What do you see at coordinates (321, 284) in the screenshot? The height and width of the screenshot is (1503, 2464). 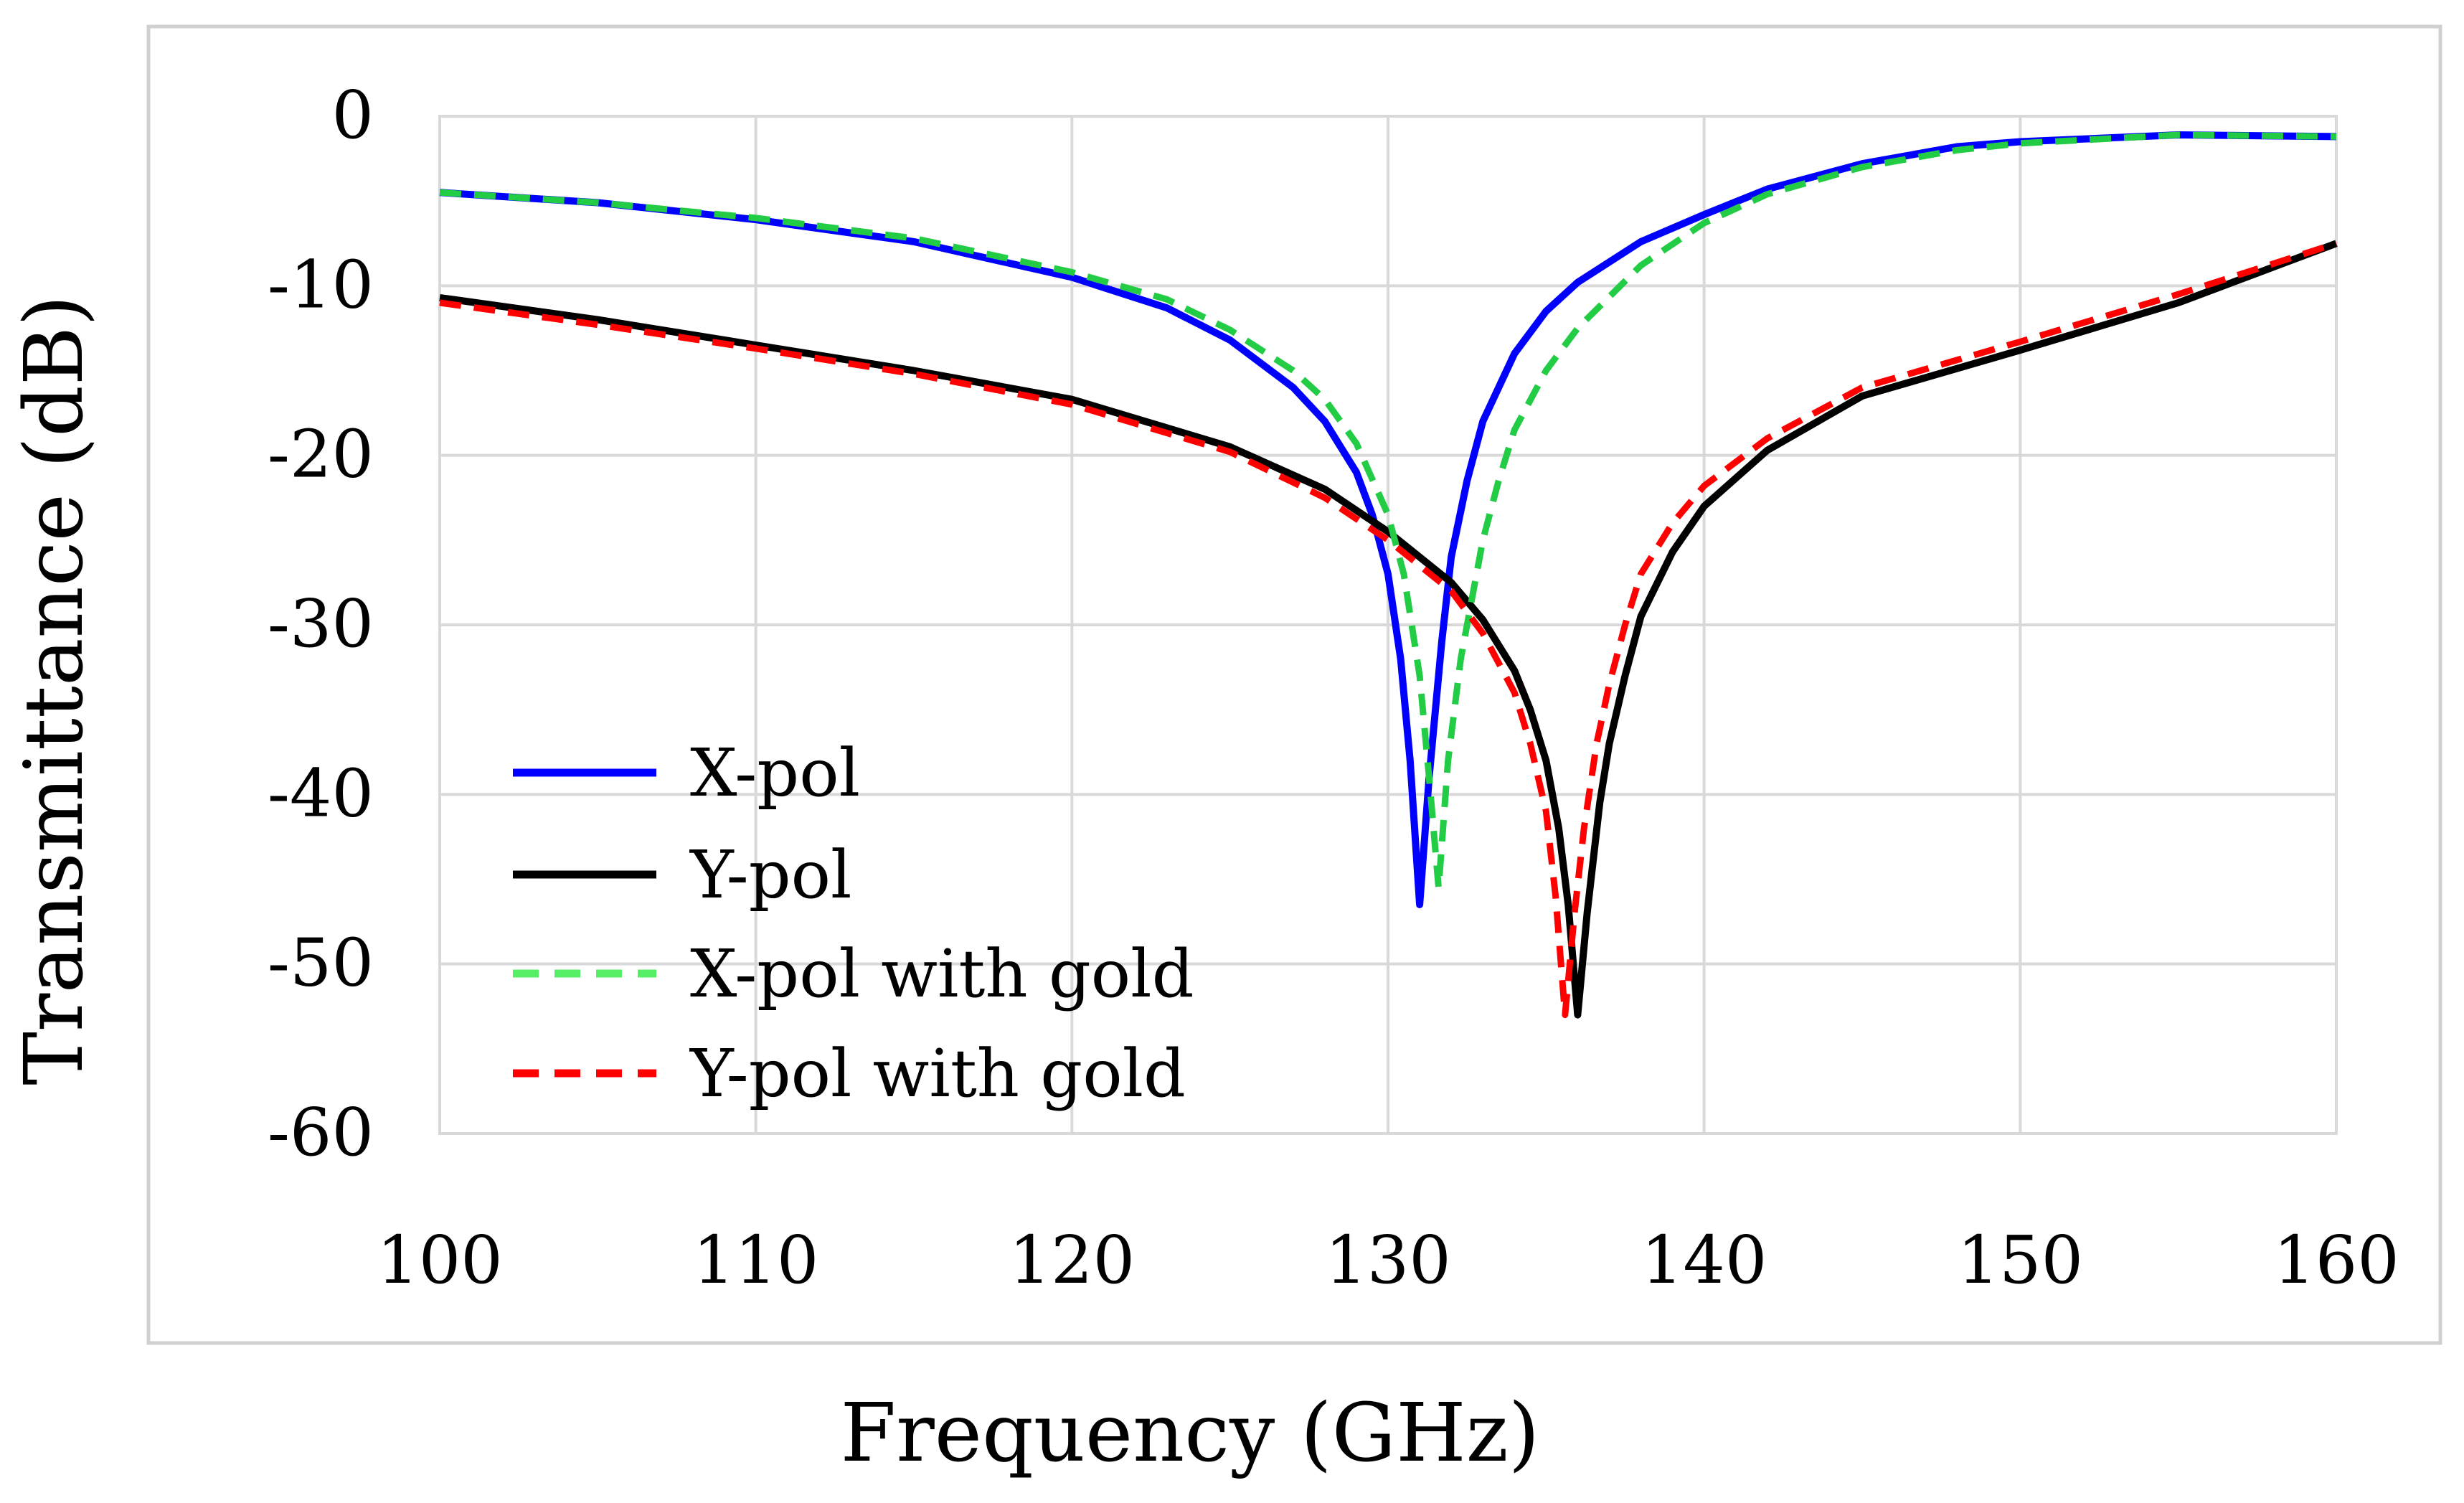 I see `y-tick-label: -10` at bounding box center [321, 284].